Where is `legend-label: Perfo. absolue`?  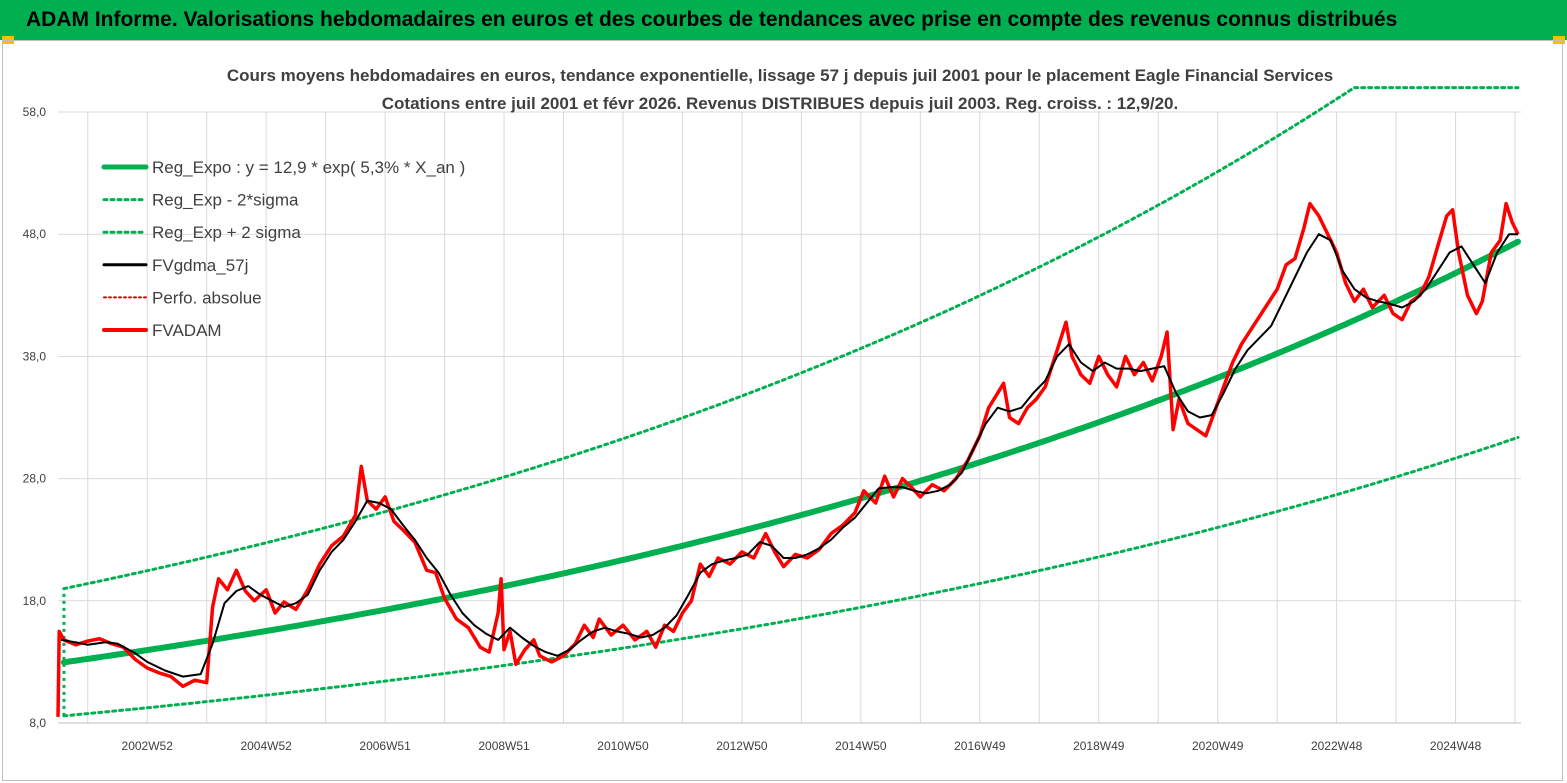 legend-label: Perfo. absolue is located at coordinates (207, 297).